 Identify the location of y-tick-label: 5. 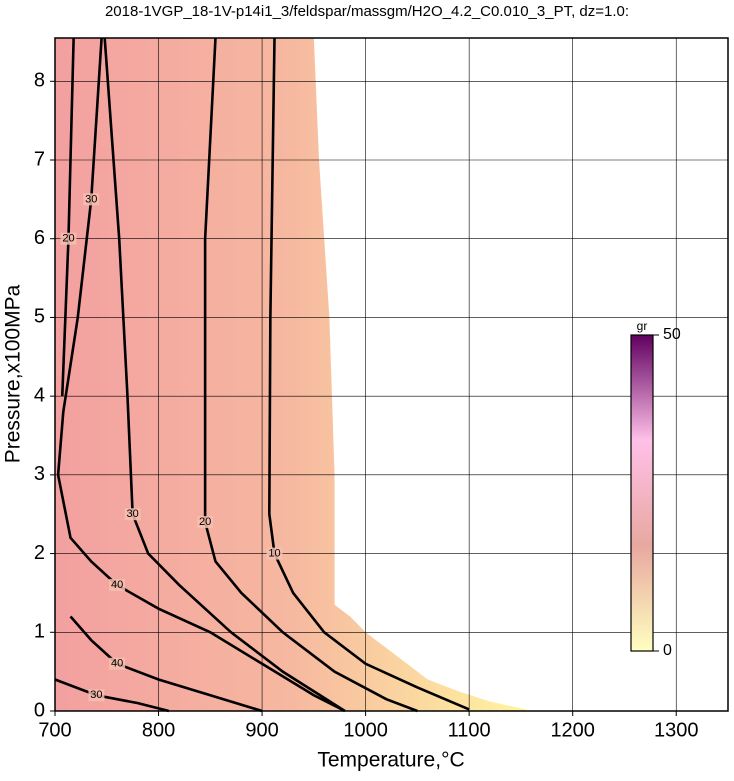
(39, 317).